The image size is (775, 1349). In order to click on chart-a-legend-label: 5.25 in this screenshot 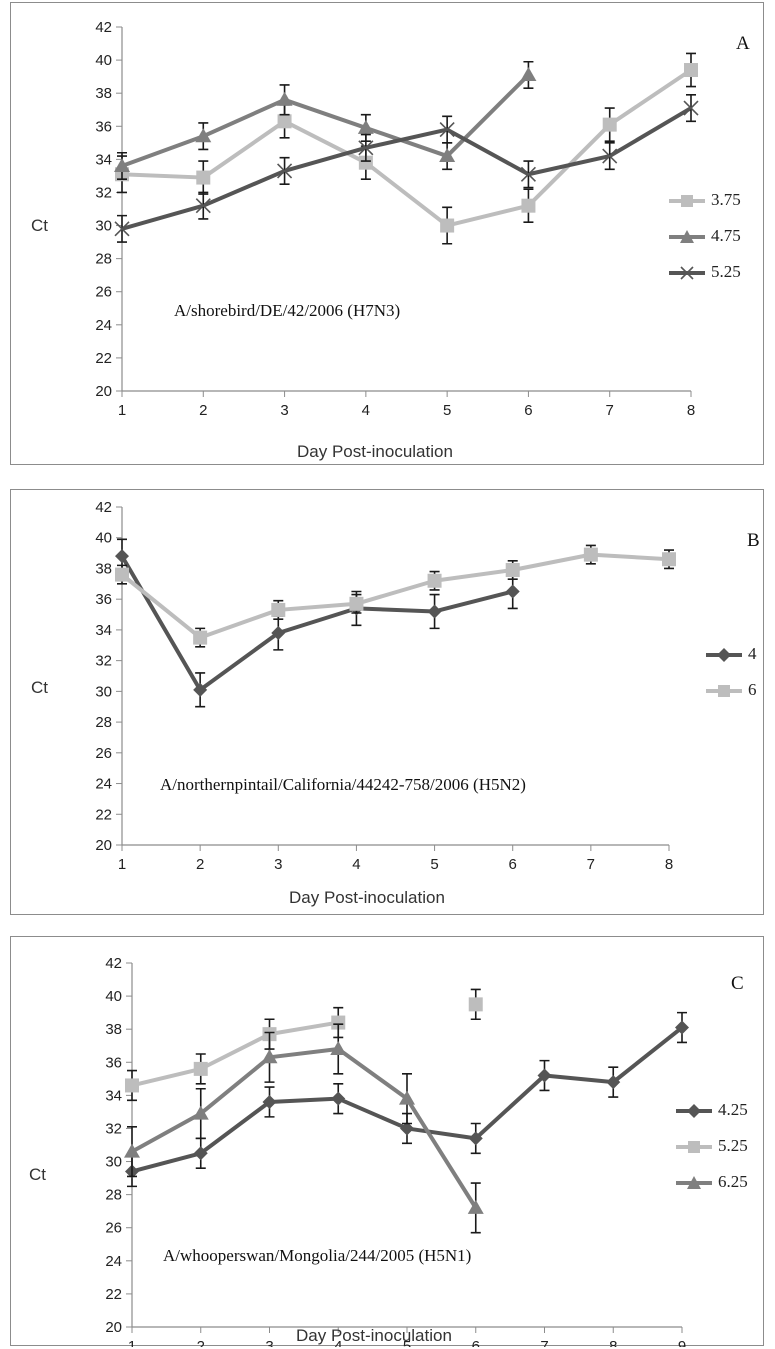, I will do `click(726, 271)`.